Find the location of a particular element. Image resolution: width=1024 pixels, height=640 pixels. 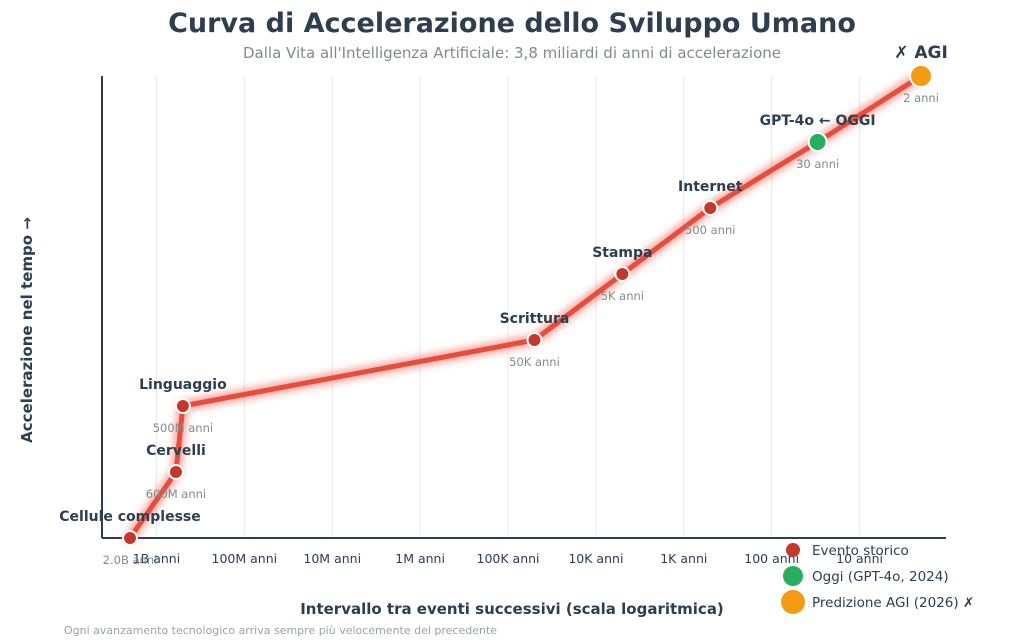

point-interval-label: 30 anni is located at coordinates (817, 164).